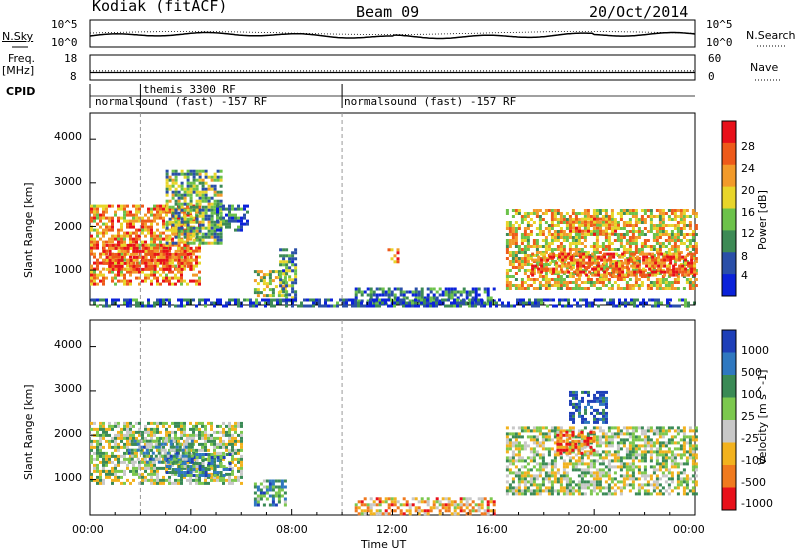  What do you see at coordinates (68, 477) in the screenshot?
I see `velocity-ytick-1000: 1000` at bounding box center [68, 477].